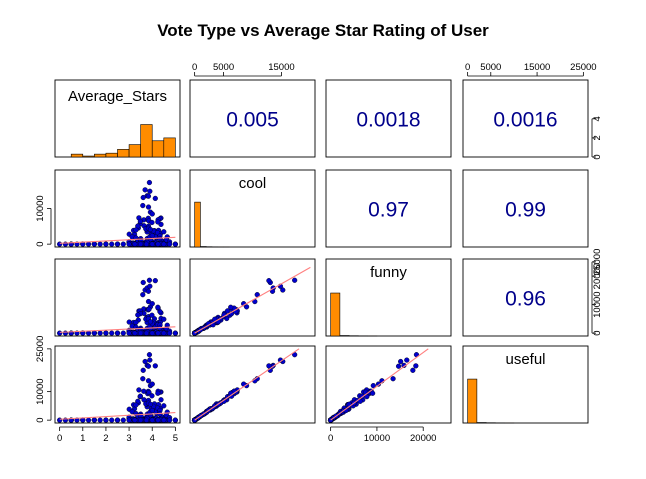 This screenshot has height=479, width=646. I want to click on correlation-value: 0.0016, so click(525, 120).